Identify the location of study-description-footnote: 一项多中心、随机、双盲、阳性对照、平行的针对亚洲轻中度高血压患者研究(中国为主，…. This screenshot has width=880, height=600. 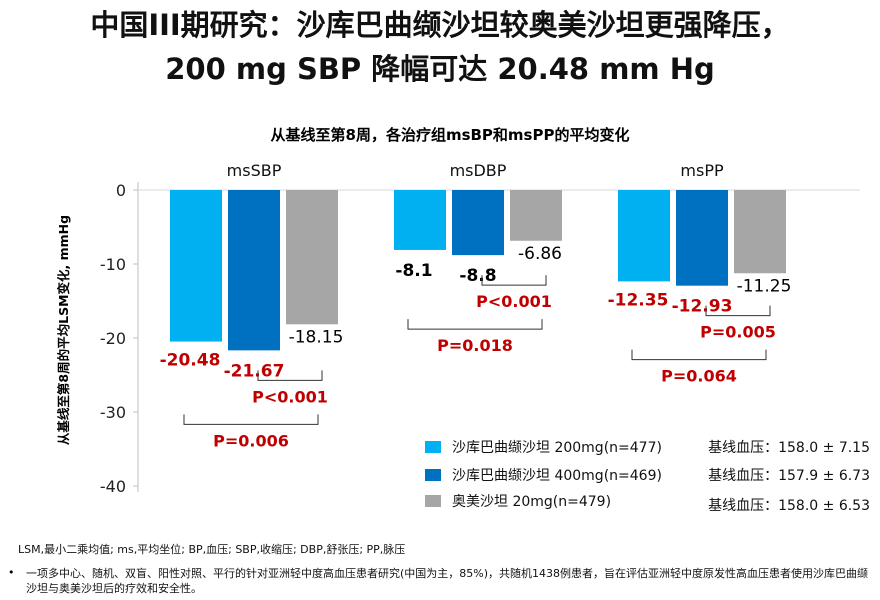
(447, 581).